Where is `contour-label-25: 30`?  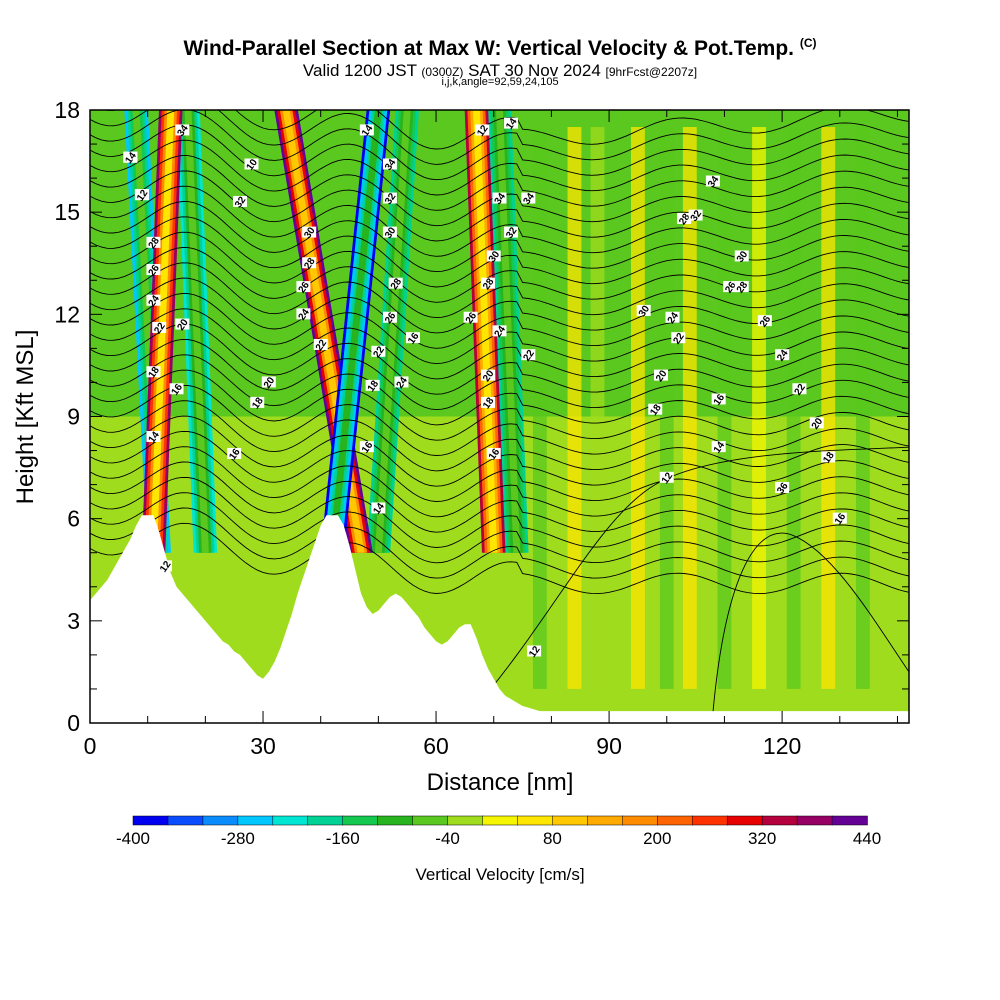
contour-label-25: 30 is located at coordinates (390, 233).